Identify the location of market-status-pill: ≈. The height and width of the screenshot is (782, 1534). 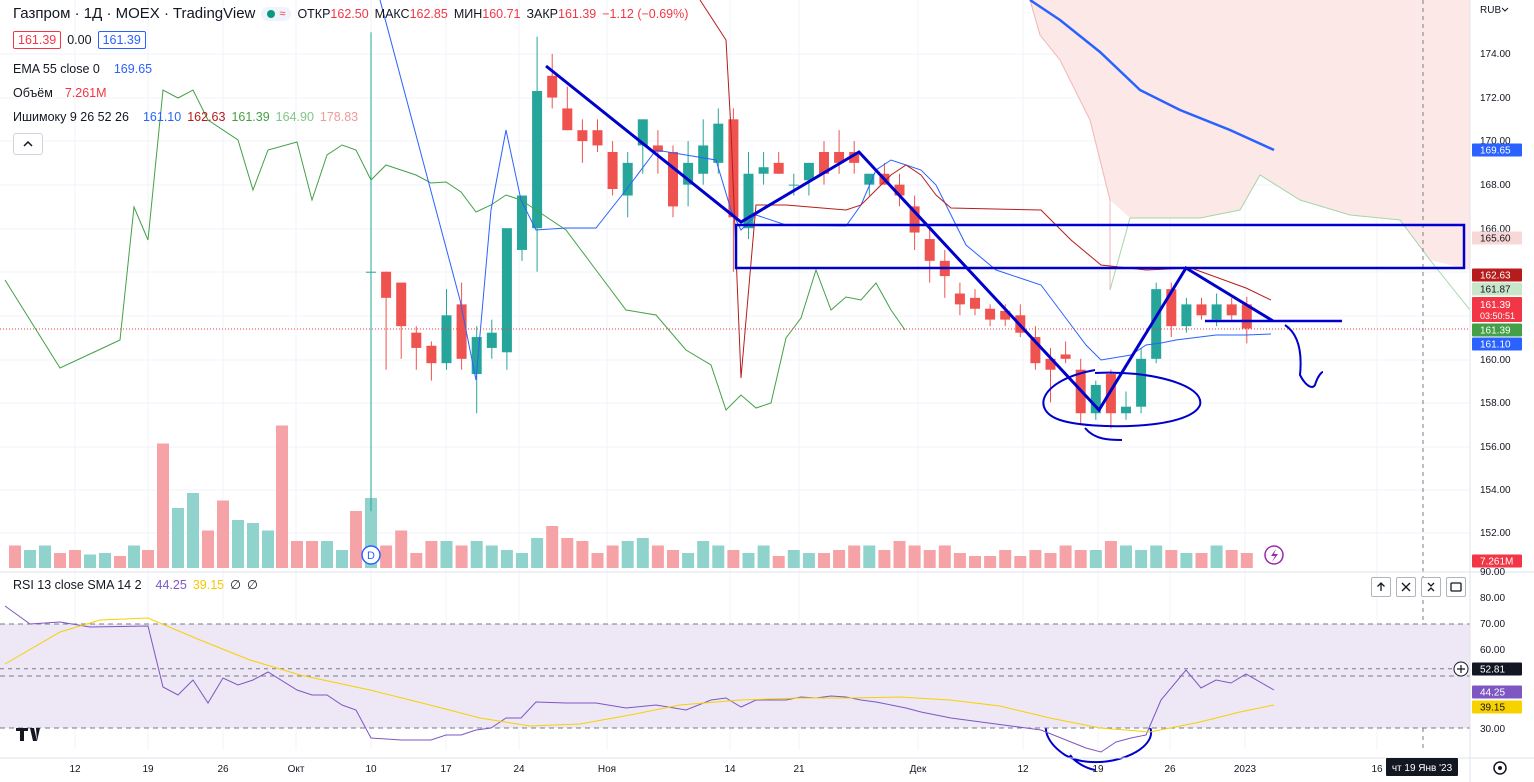
(276, 13).